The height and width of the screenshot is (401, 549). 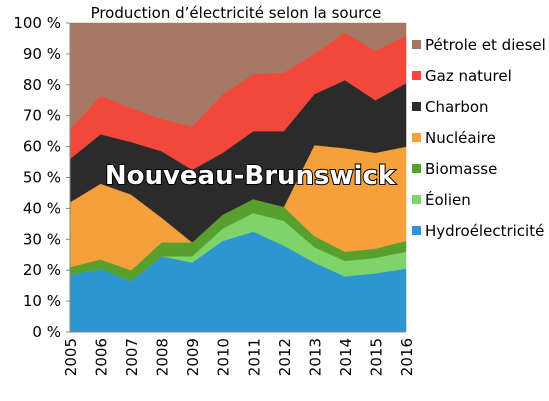 What do you see at coordinates (460, 138) in the screenshot?
I see `legend-label: Nucléaire` at bounding box center [460, 138].